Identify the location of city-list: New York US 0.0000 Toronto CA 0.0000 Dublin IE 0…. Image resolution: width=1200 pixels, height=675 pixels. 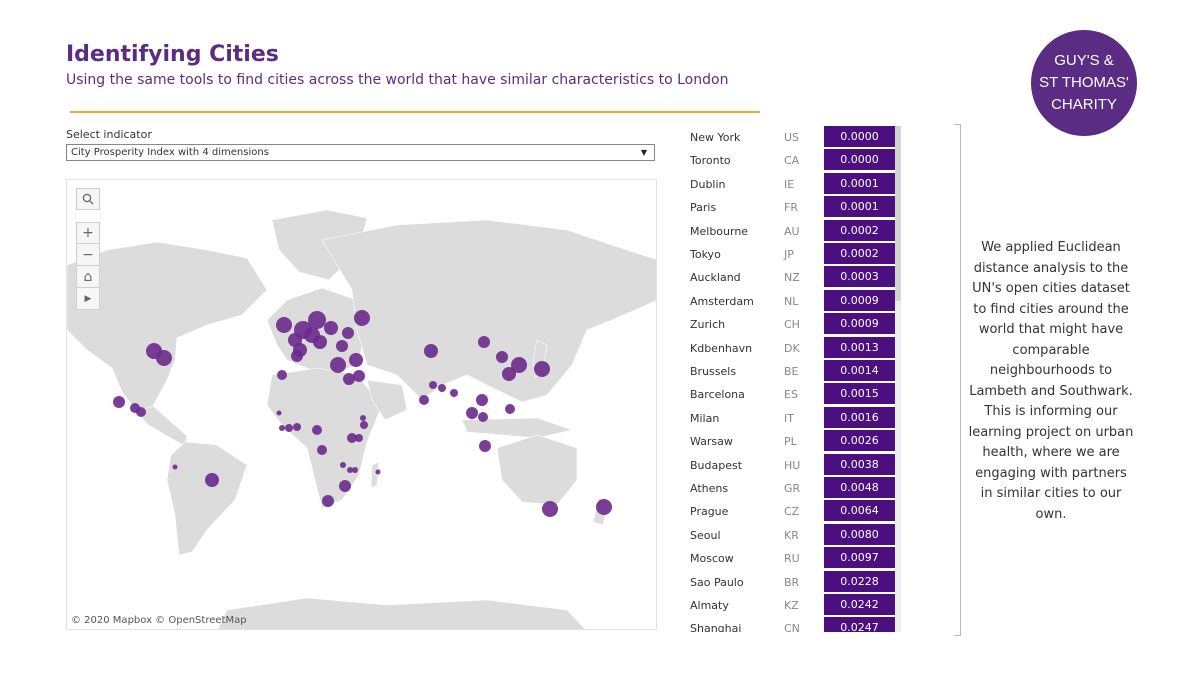
(796, 379).